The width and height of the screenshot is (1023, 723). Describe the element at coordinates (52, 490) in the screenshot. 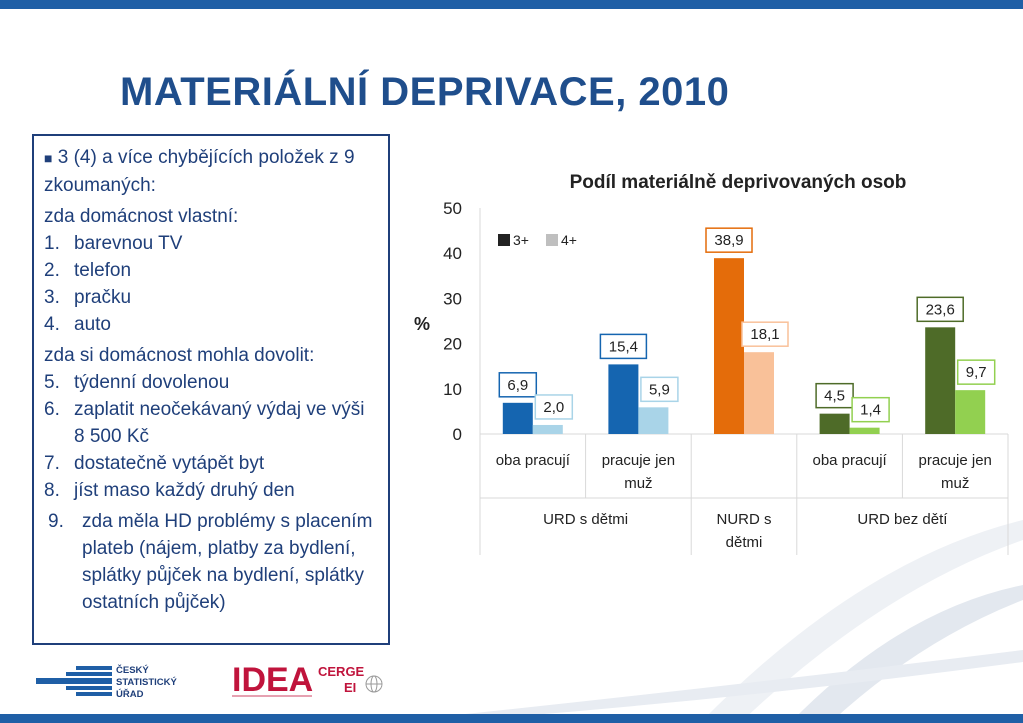

I see `item-number: 8.` at that location.